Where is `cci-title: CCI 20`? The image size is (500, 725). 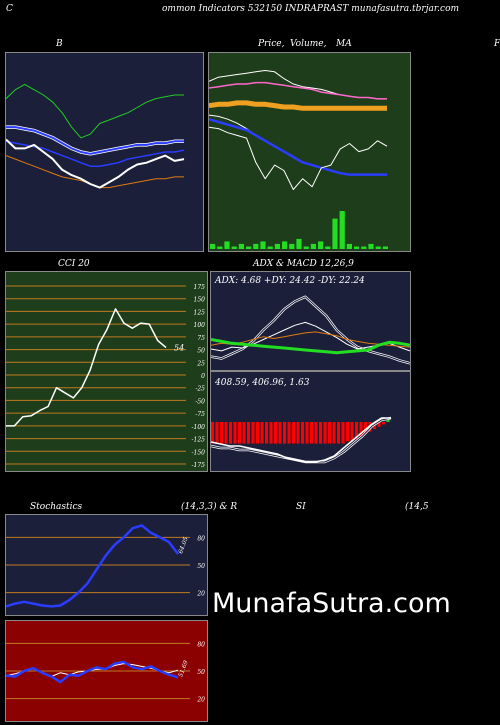
cci-title: CCI 20 is located at coordinates (74, 264).